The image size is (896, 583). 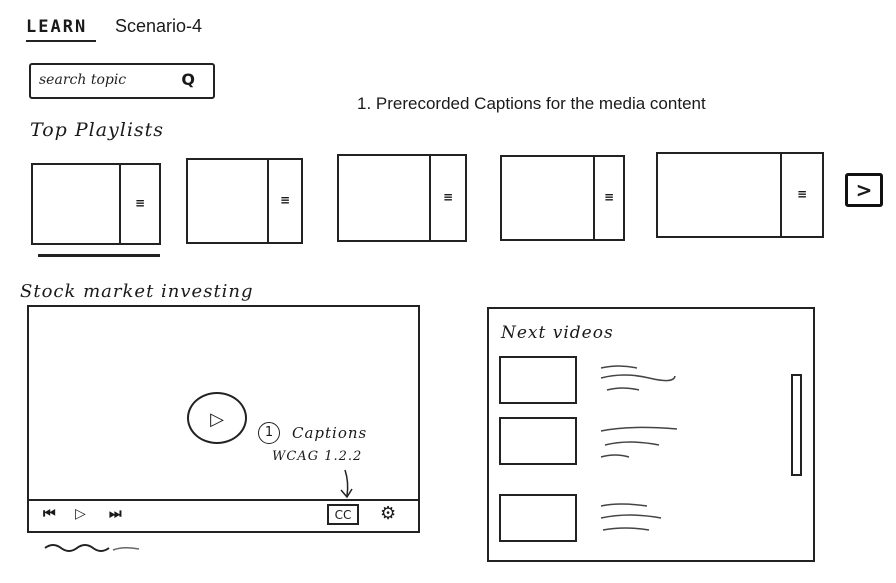 I want to click on section-title-top-playlists: Top Playlists, so click(x=97, y=130).